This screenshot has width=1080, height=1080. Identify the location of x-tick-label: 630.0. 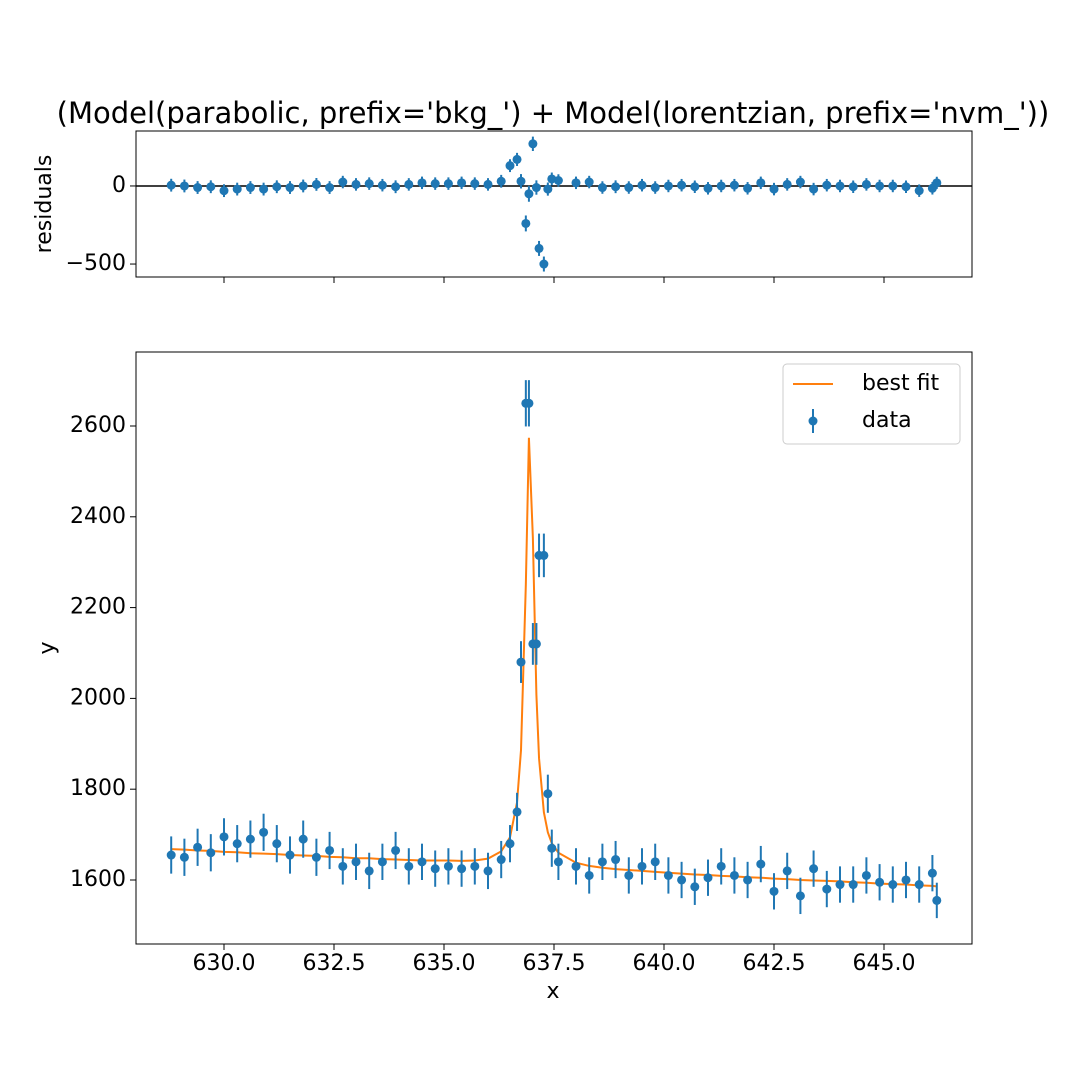
(224, 963).